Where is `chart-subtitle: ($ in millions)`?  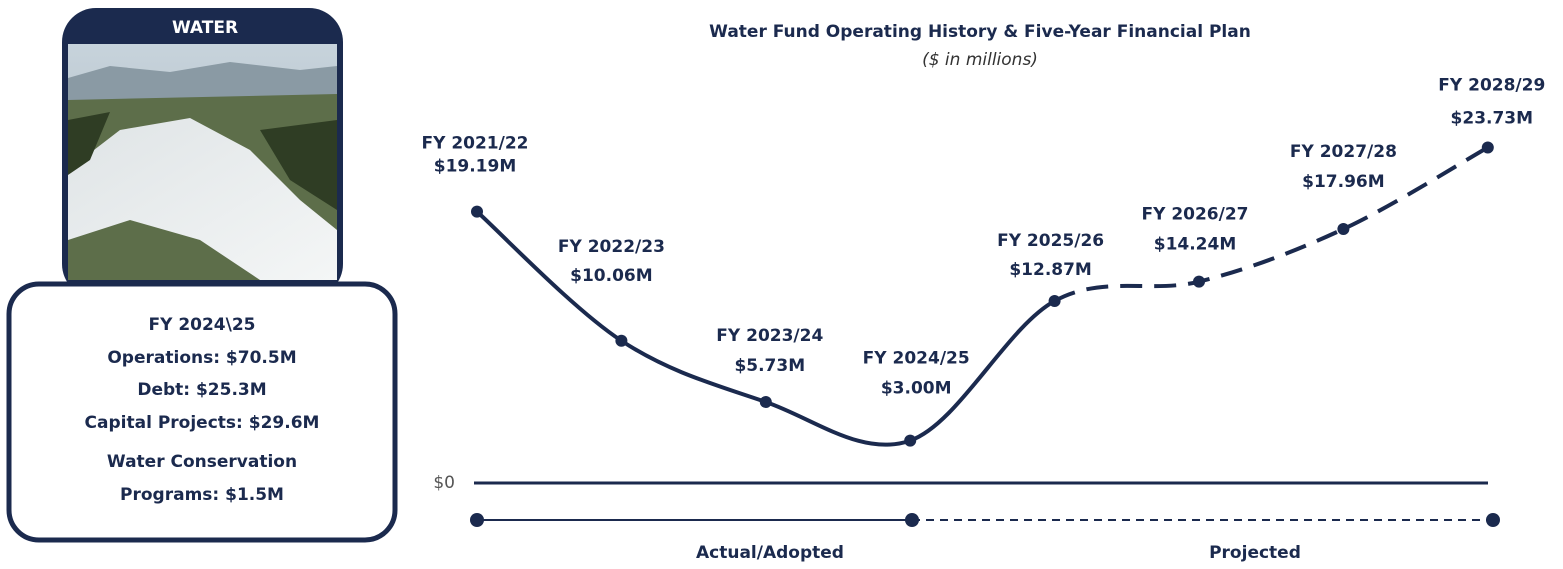
chart-subtitle: ($ in millions) is located at coordinates (980, 60).